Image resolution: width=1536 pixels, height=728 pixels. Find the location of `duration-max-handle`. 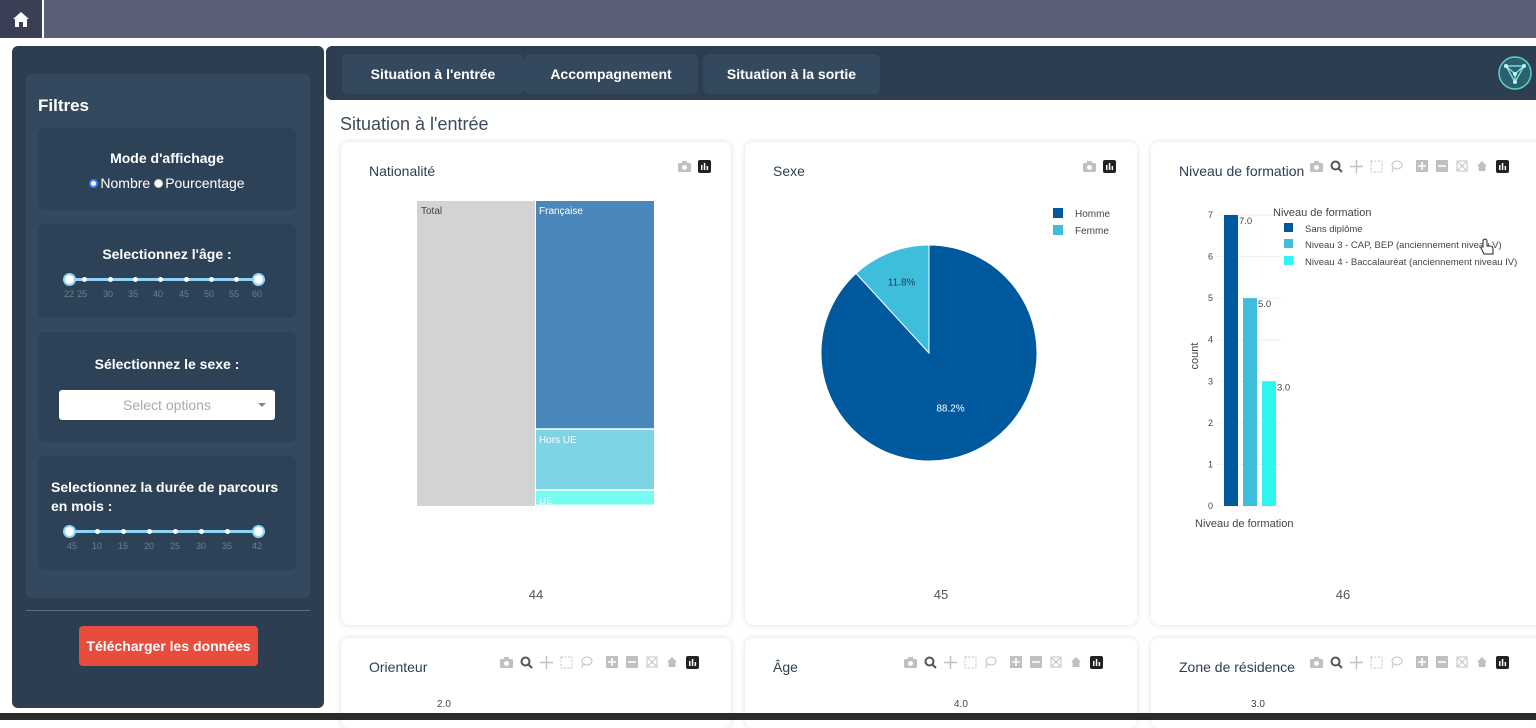

duration-max-handle is located at coordinates (258, 531).